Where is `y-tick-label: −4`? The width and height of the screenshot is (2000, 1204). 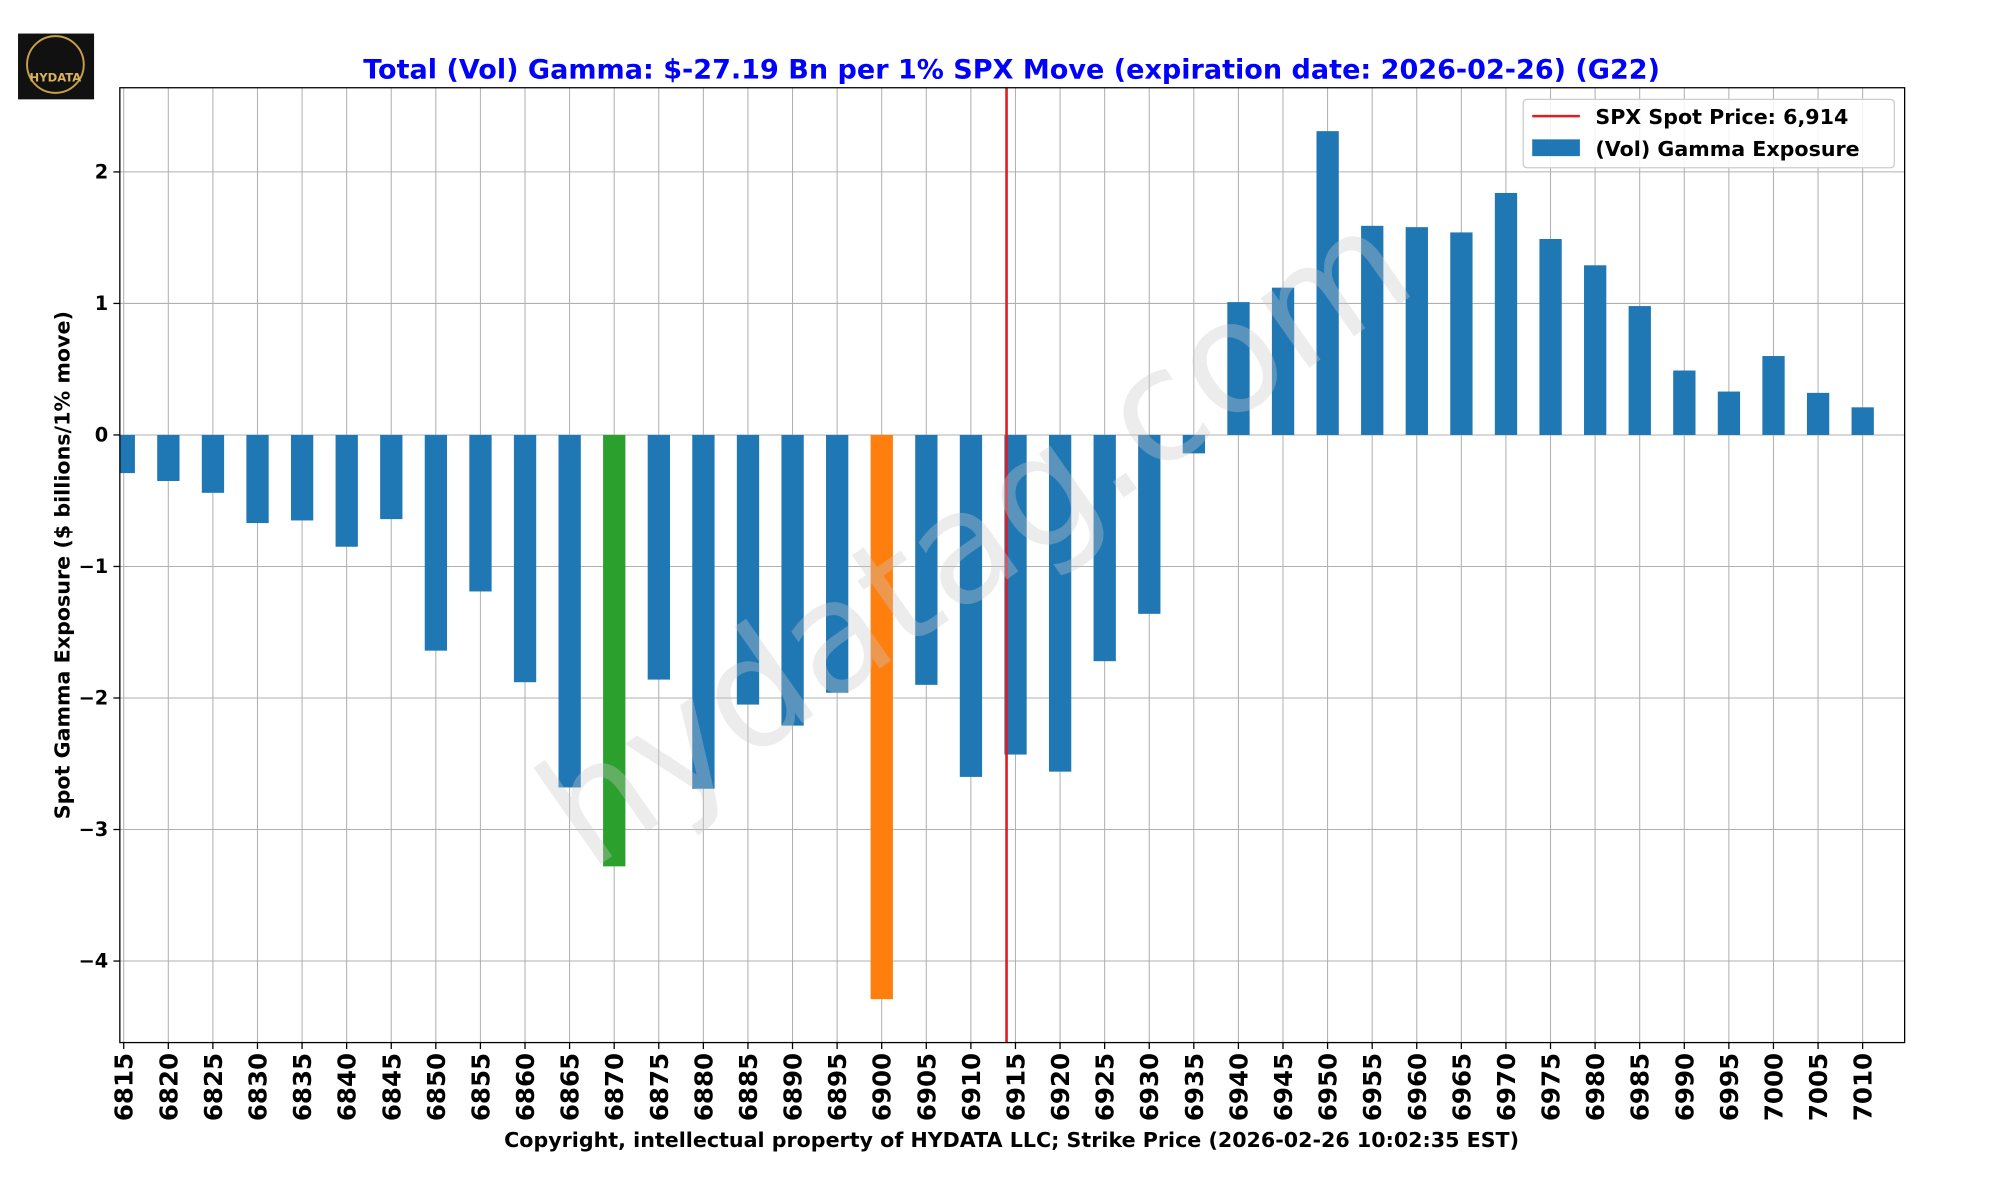
y-tick-label: −4 is located at coordinates (94, 960).